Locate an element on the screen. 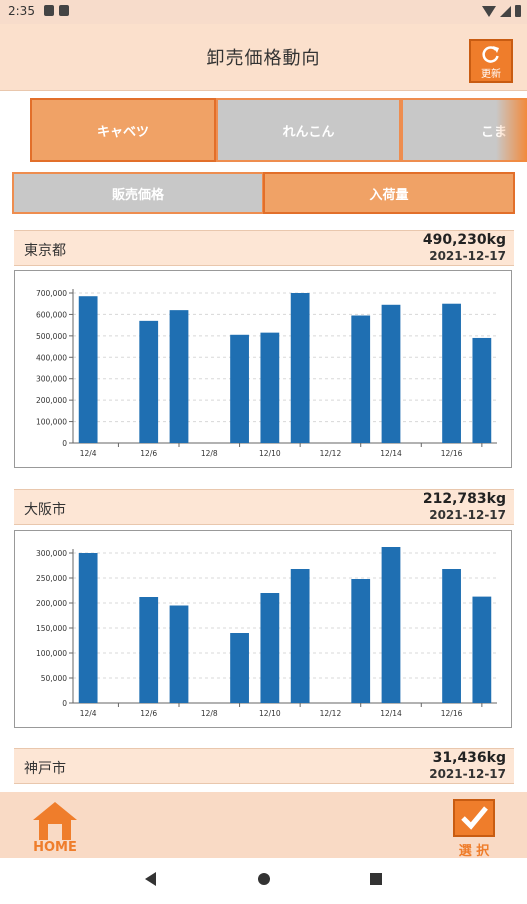  y-tick-label: 500,000 is located at coordinates (51, 336).